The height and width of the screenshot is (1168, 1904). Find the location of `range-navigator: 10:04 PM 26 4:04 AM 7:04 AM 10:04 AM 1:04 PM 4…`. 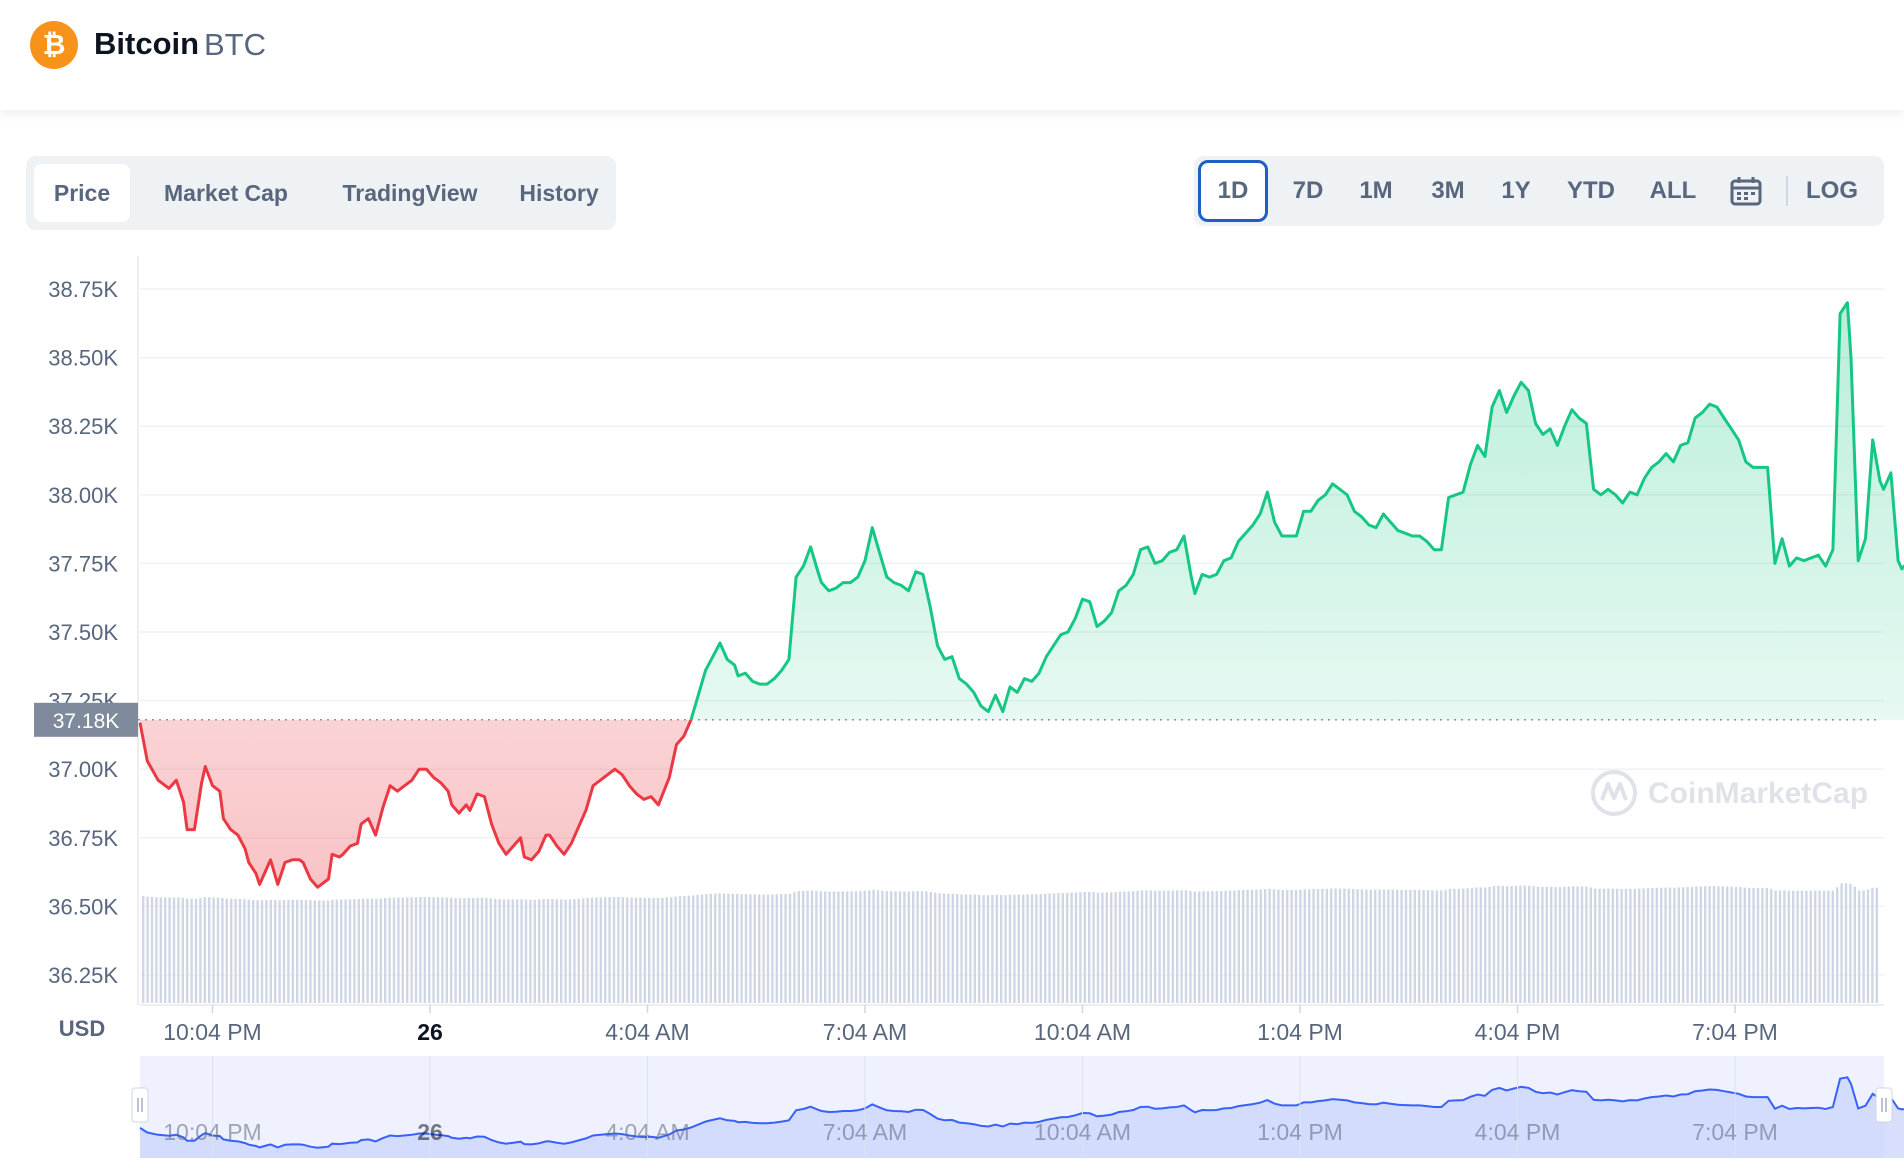

range-navigator: 10:04 PM 26 4:04 AM 7:04 AM 10:04 AM 1:04 PM 4… is located at coordinates (1017, 1107).